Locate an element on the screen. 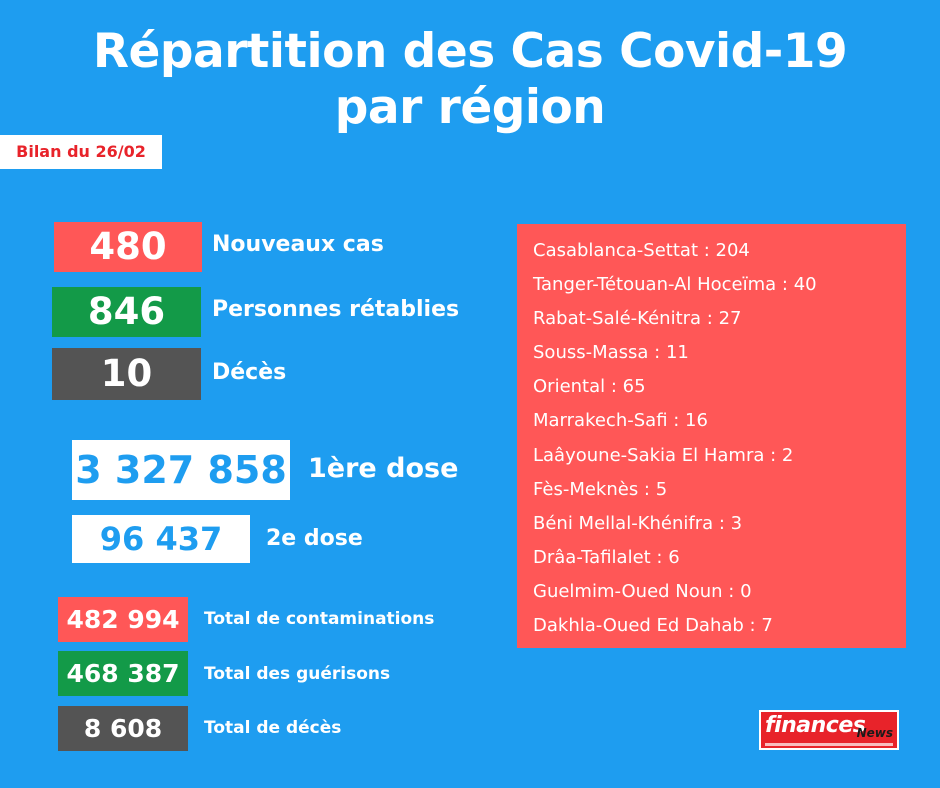 The height and width of the screenshot is (788, 940). title-line-1: Répartition des Cas Covid-19 is located at coordinates (470, 51).